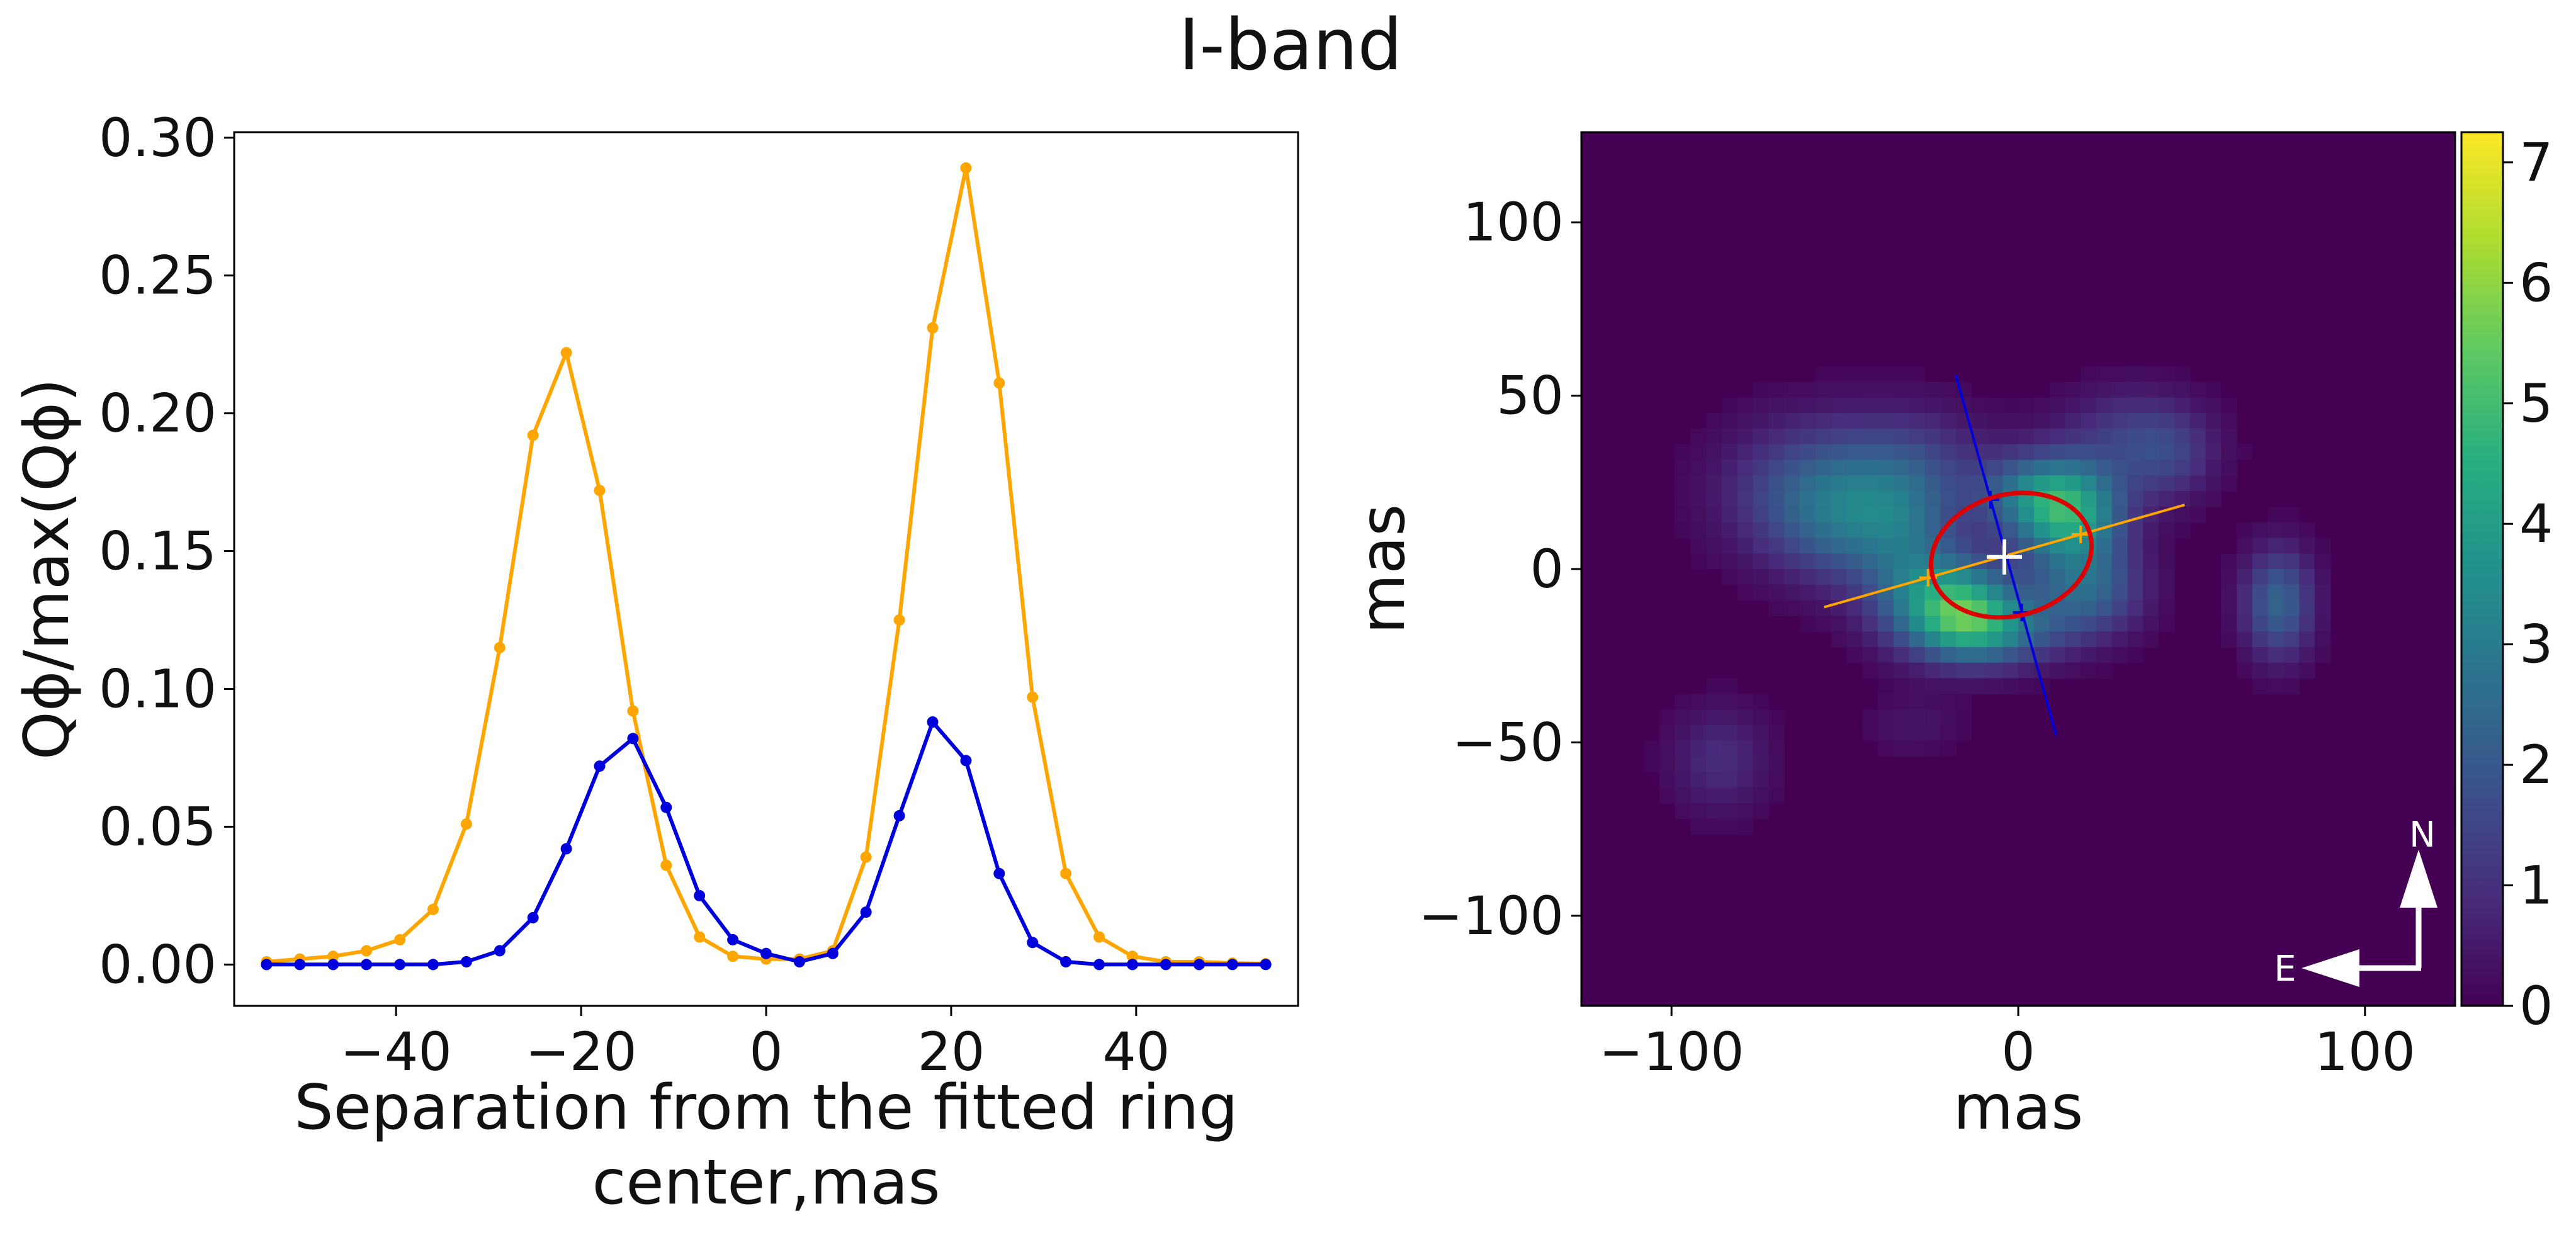  What do you see at coordinates (158, 276) in the screenshot?
I see `y-tick-label: 0.25` at bounding box center [158, 276].